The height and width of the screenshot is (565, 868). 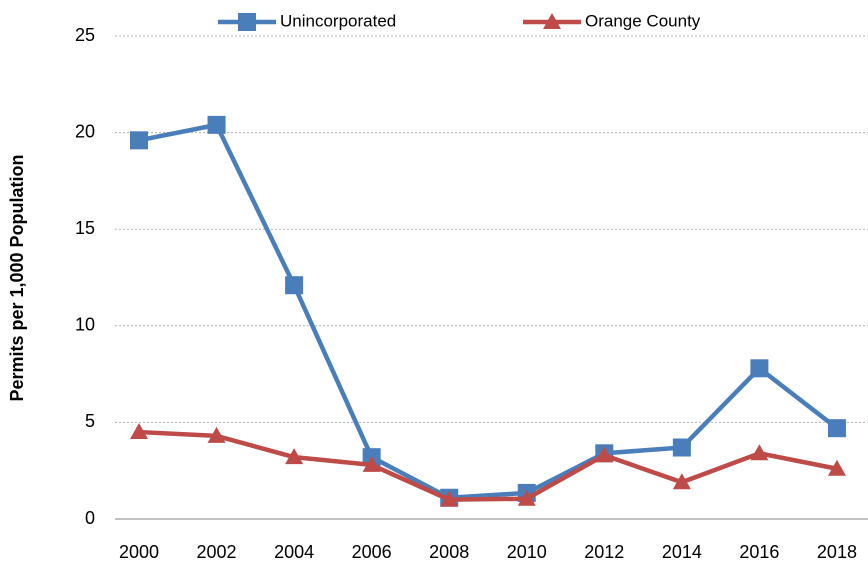 I want to click on y-tick-label: 20, so click(x=85, y=131).